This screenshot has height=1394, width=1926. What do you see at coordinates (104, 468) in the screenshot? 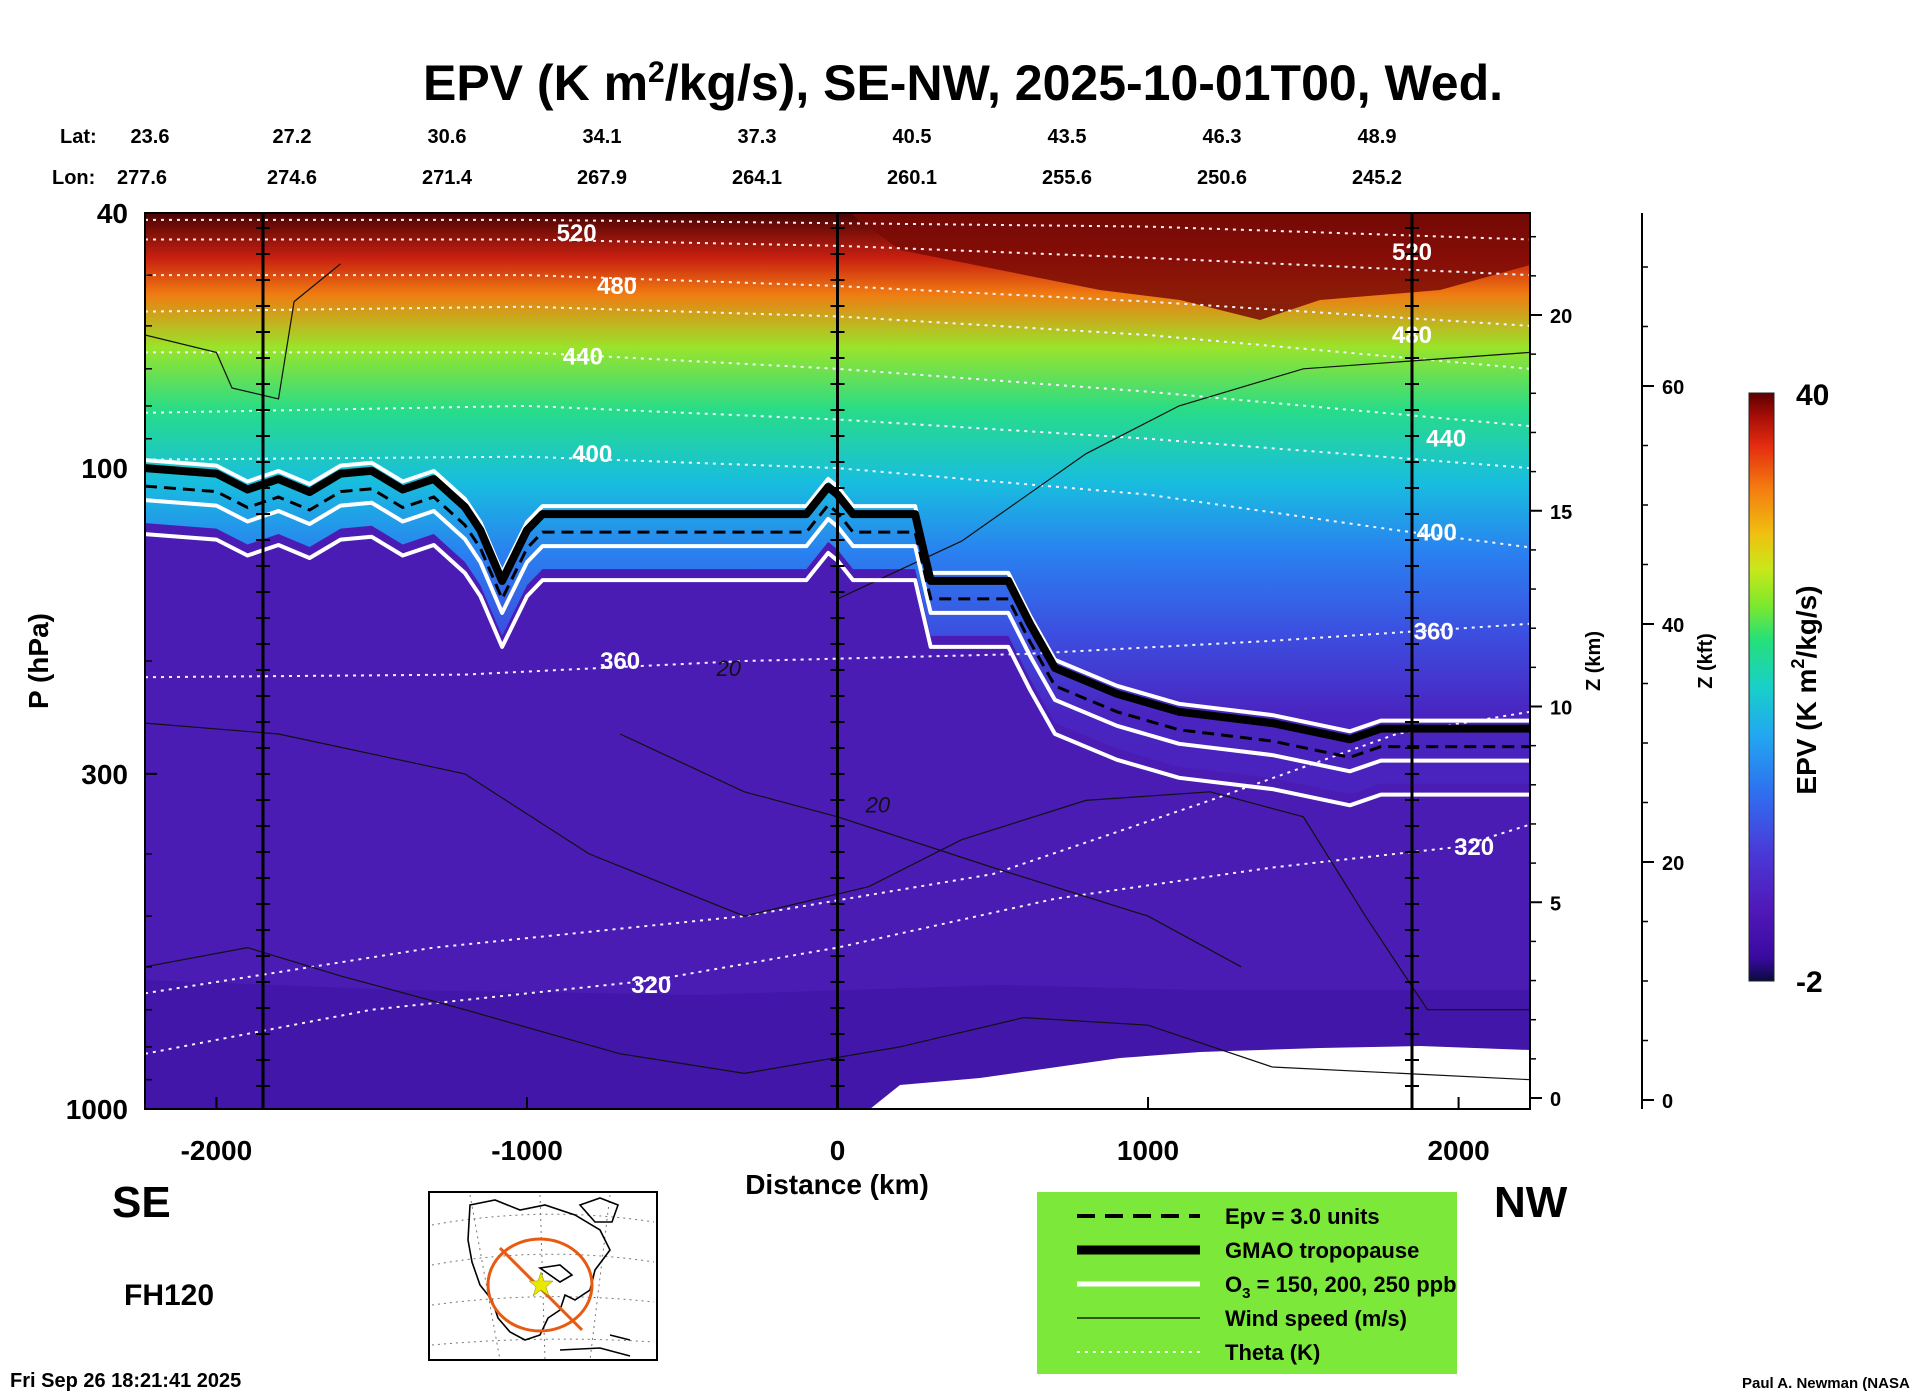
I see `pressure-tick-label: 100` at bounding box center [104, 468].